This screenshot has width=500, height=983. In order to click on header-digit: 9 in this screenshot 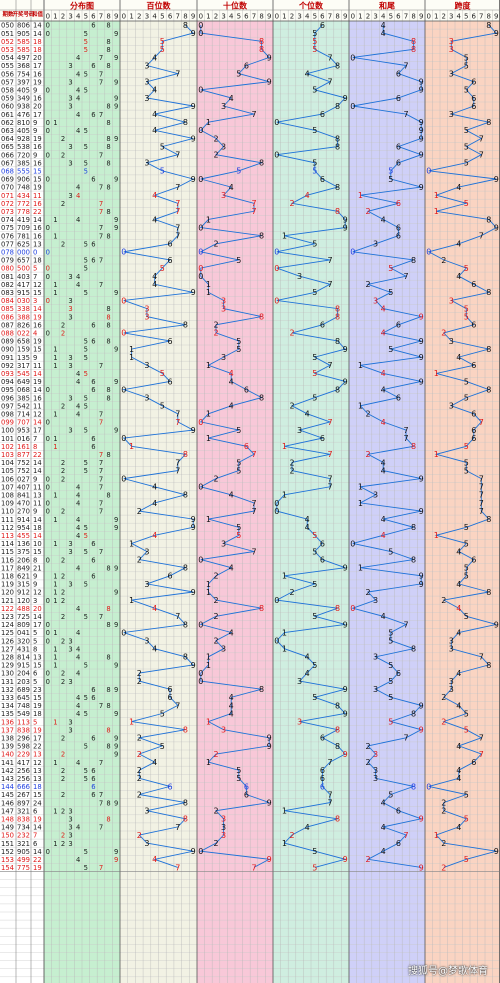, I will do `click(345, 17)`.